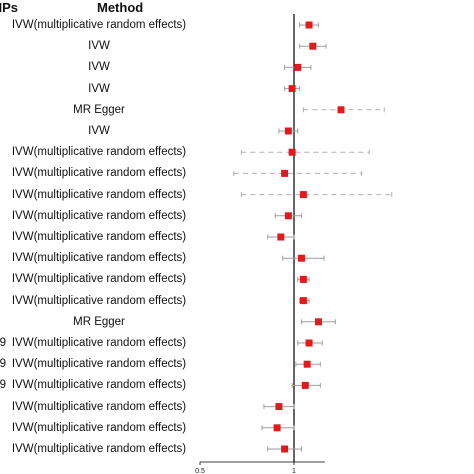  I want to click on x-tick-label: 0.5, so click(200, 471).